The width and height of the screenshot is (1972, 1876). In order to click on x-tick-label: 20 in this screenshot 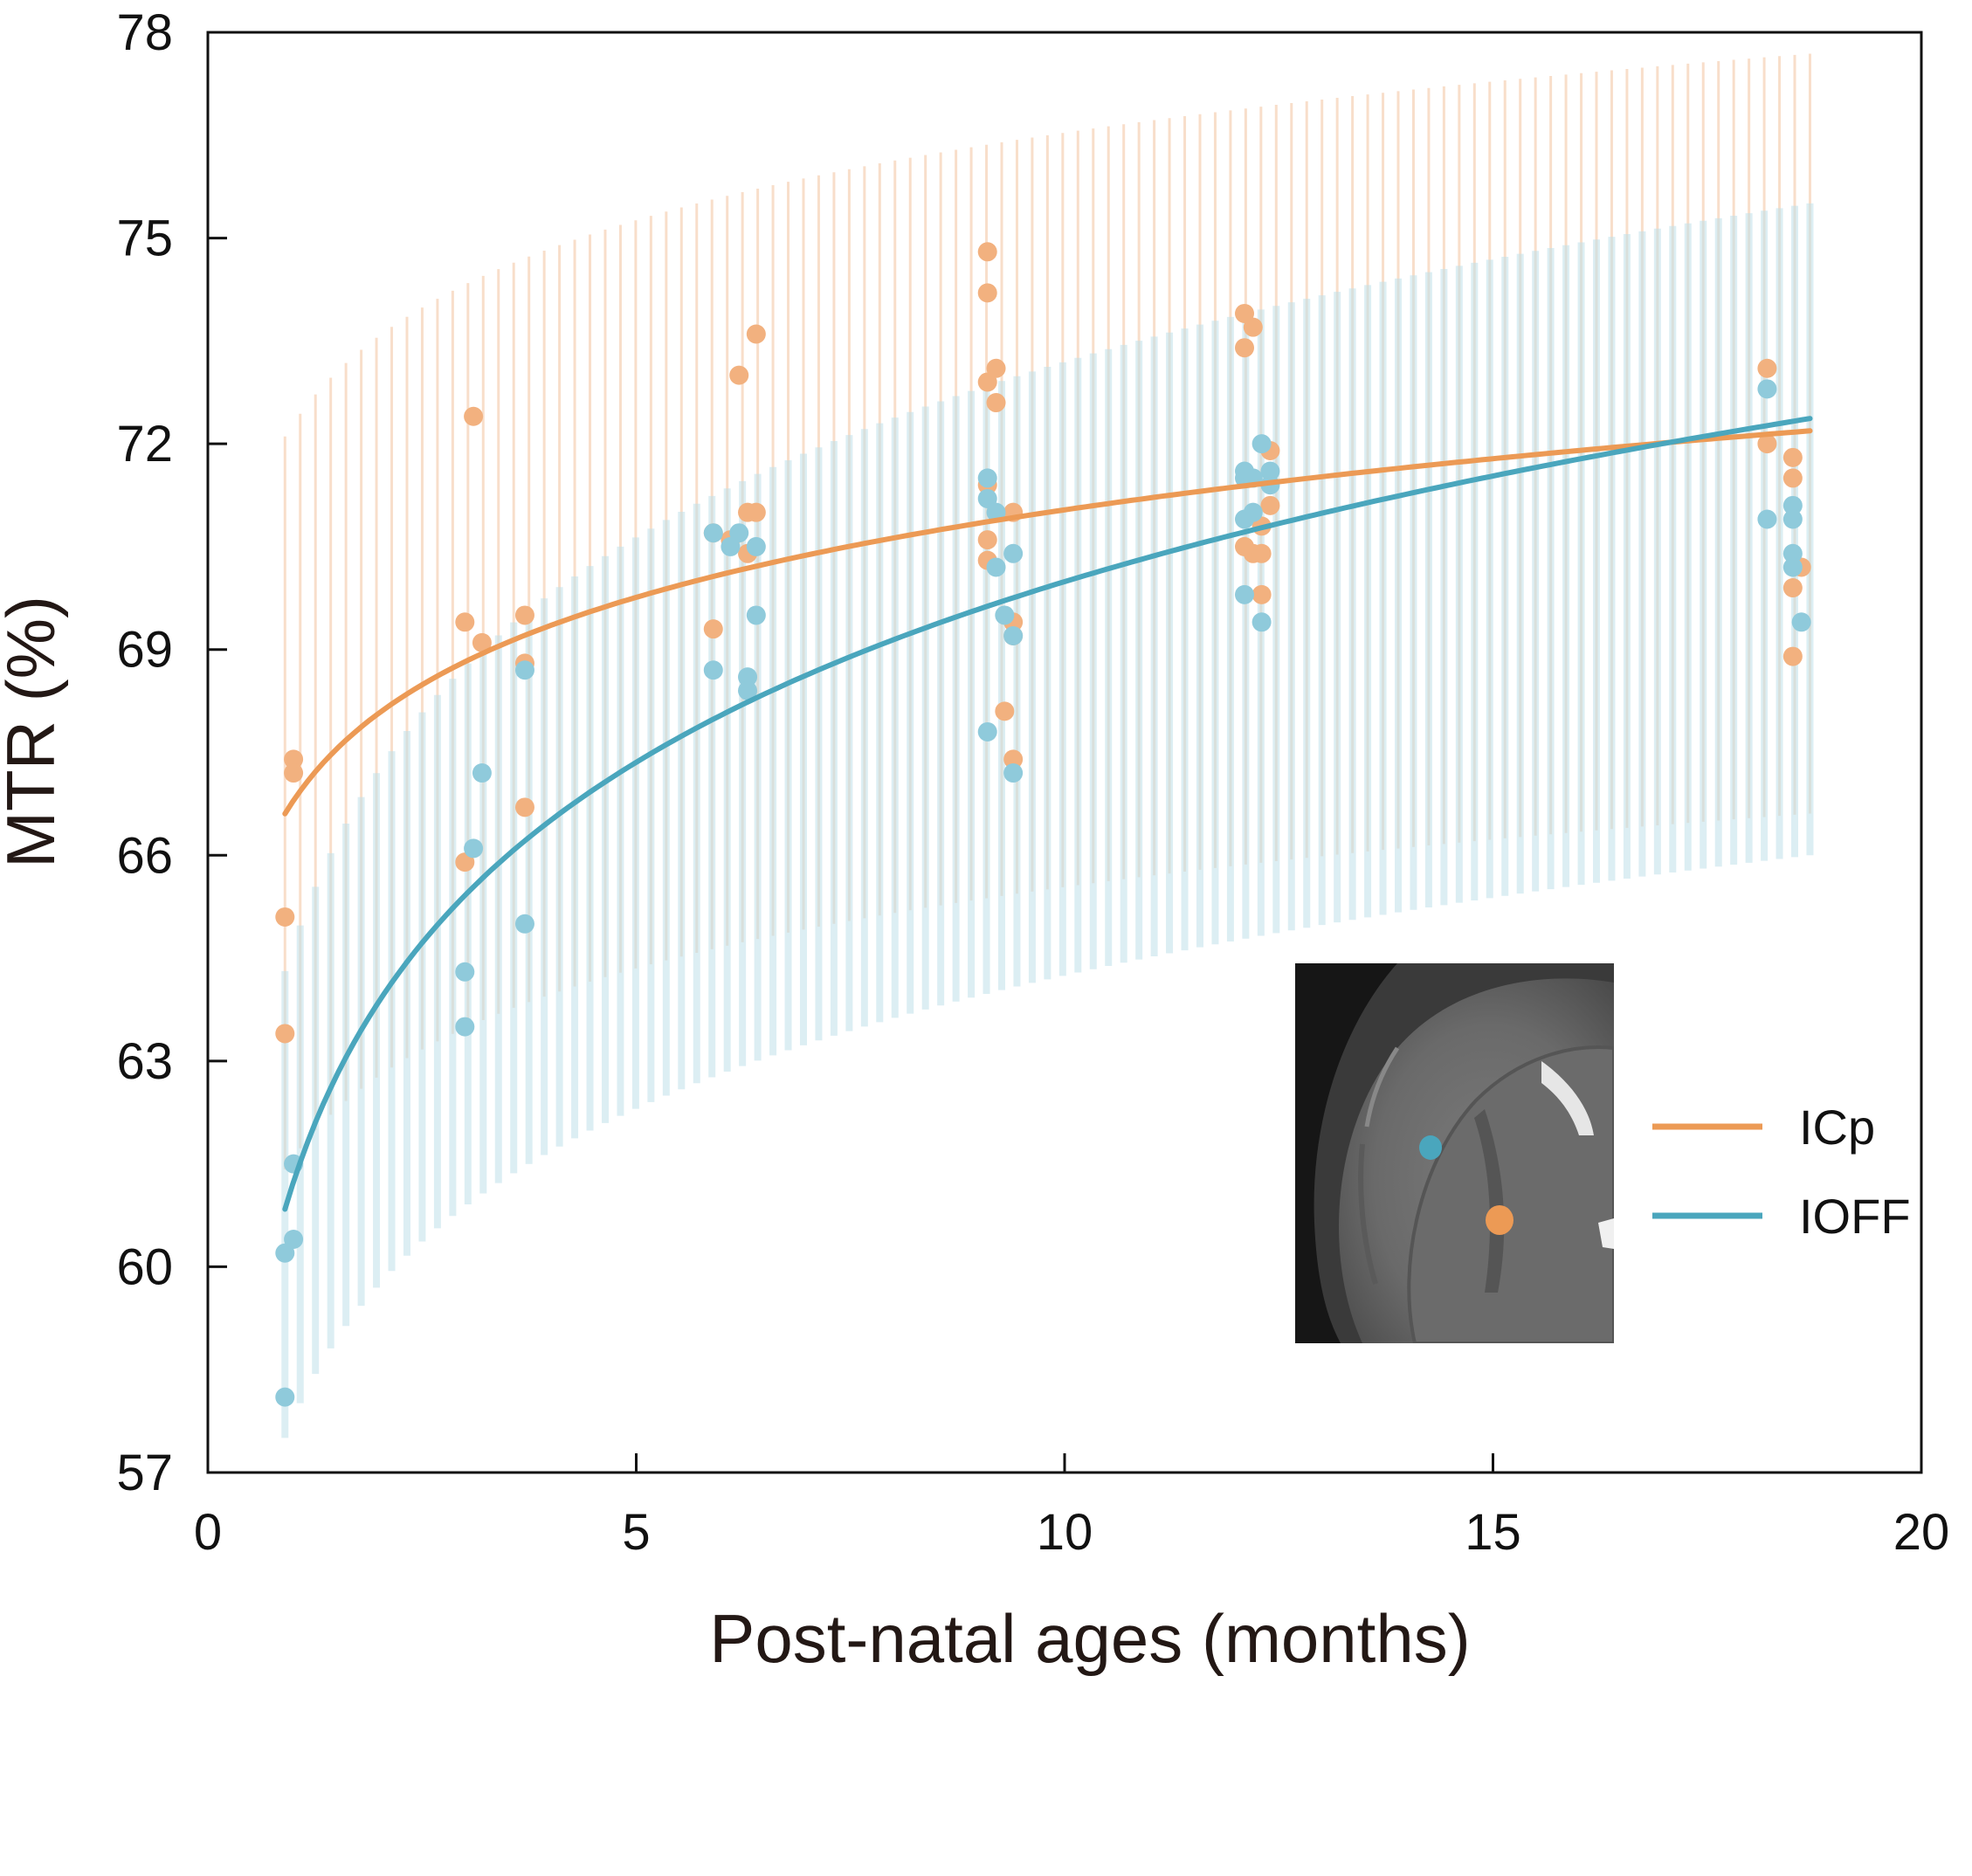, I will do `click(1922, 1533)`.